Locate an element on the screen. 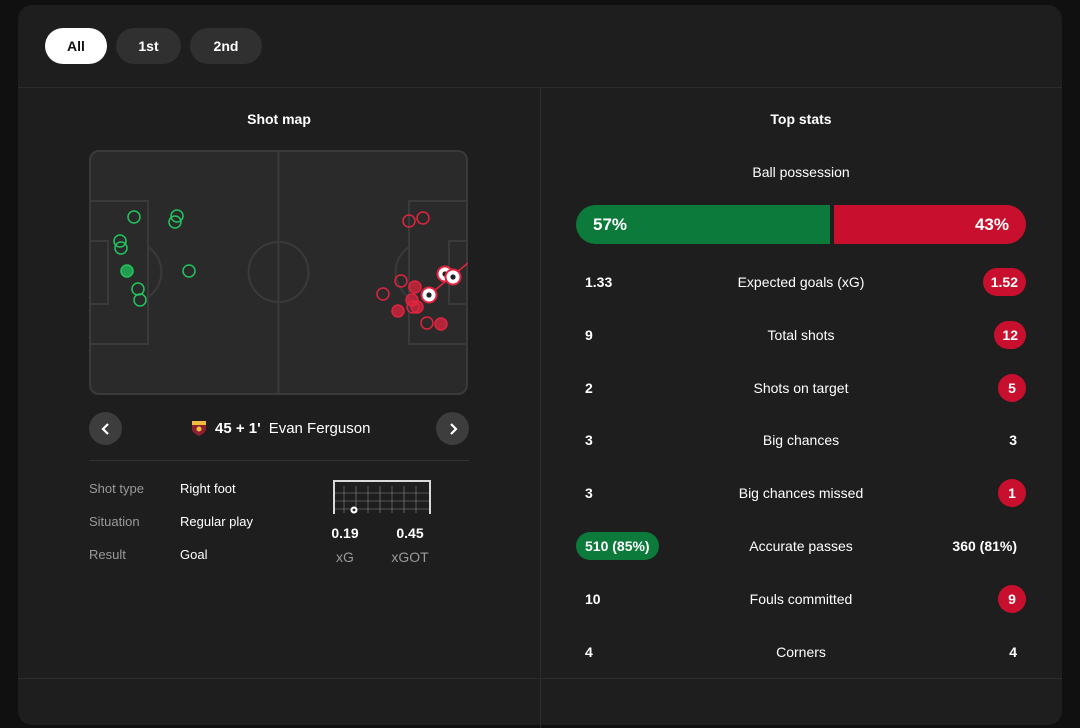 Image resolution: width=1080 pixels, height=728 pixels. situation-value: Regular play is located at coordinates (216, 521).